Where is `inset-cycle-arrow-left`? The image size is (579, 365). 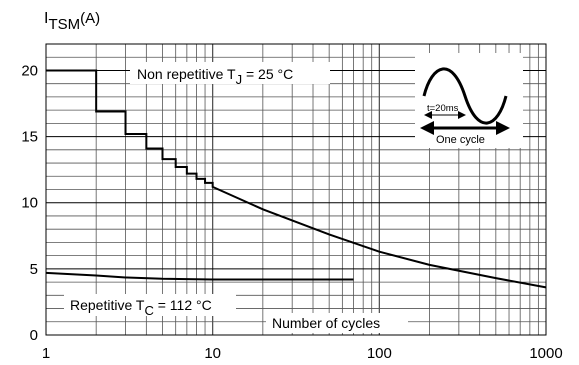
inset-cycle-arrow-left is located at coordinates (427, 128).